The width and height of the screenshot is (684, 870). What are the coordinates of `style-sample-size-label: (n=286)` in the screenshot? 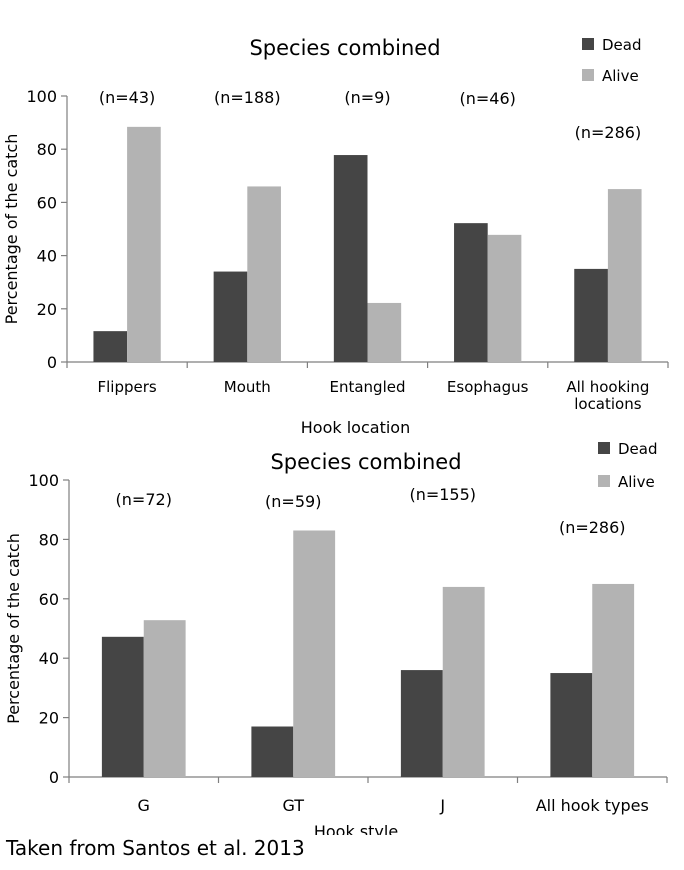 It's located at (592, 527).